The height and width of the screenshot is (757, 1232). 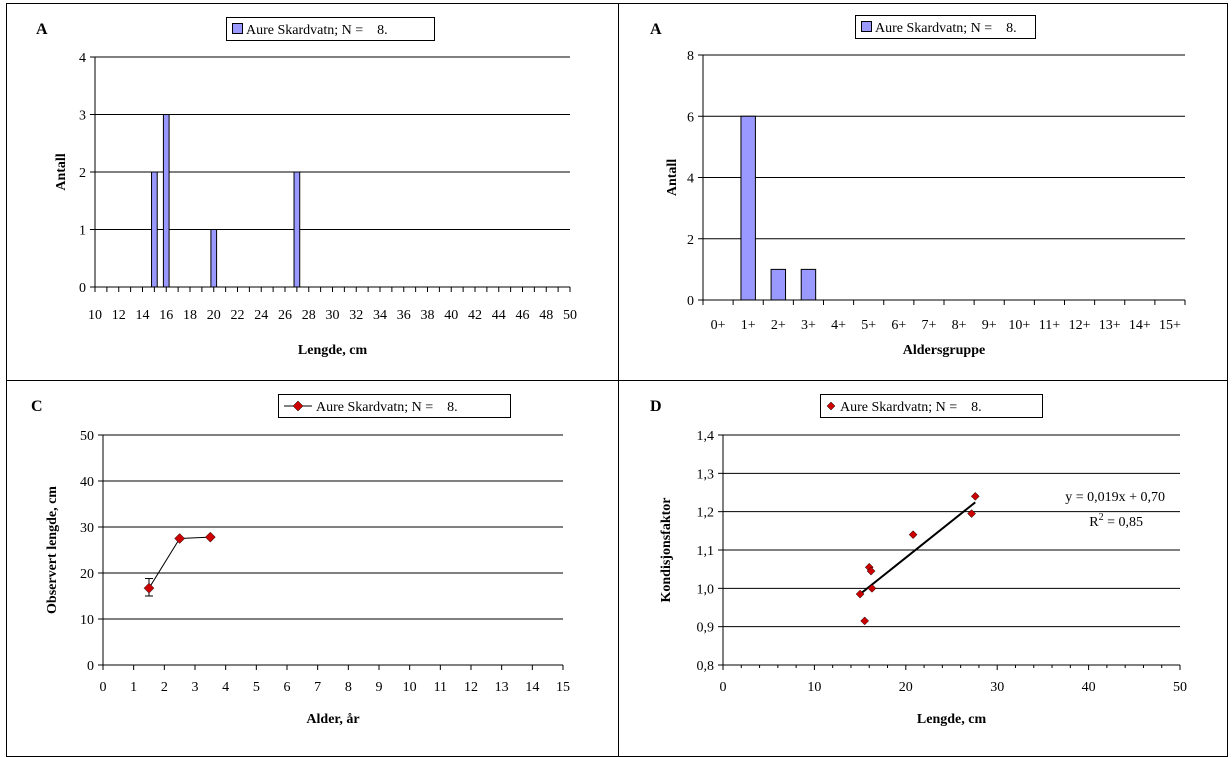 I want to click on x-axis-title: Aldersgruppe, so click(x=944, y=350).